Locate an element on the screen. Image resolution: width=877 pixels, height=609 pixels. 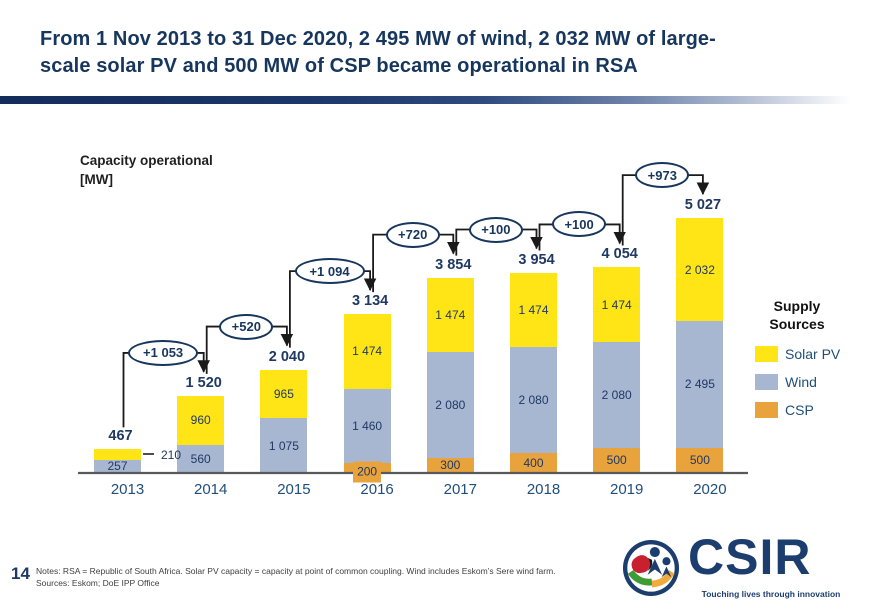
bar-segment-2018-wind is located at coordinates (533, 400).